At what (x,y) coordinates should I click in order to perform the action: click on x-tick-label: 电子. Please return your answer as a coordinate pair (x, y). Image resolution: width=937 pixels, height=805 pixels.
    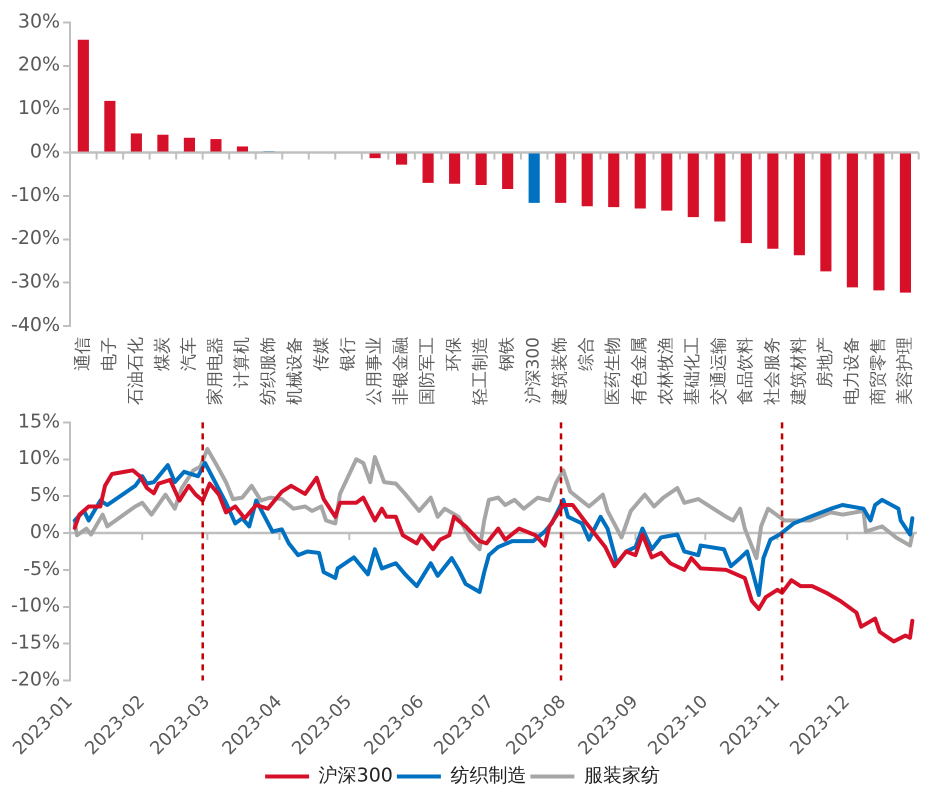
    Looking at the image, I should click on (109, 354).